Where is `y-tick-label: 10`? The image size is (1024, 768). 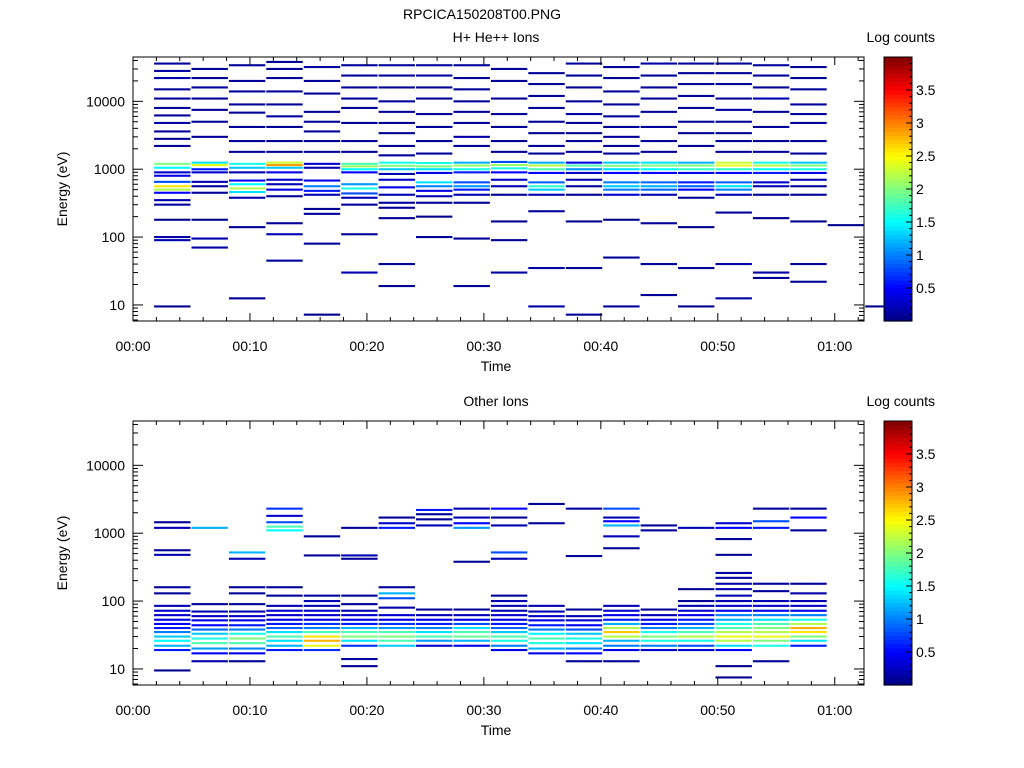
y-tick-label: 10 is located at coordinates (117, 669).